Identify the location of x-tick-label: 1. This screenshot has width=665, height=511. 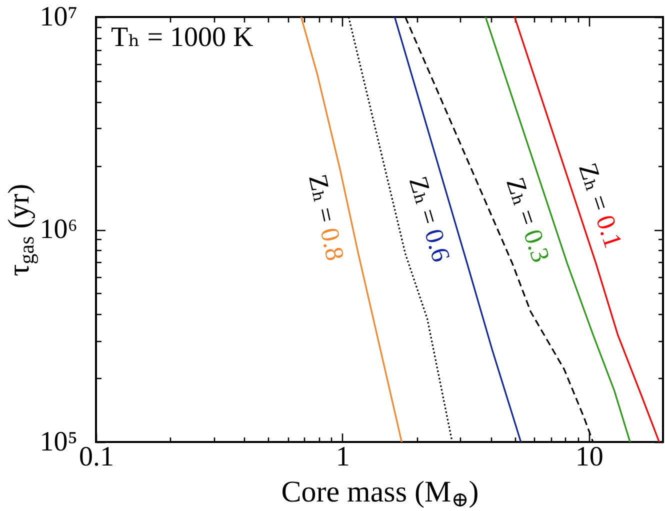
(343, 457).